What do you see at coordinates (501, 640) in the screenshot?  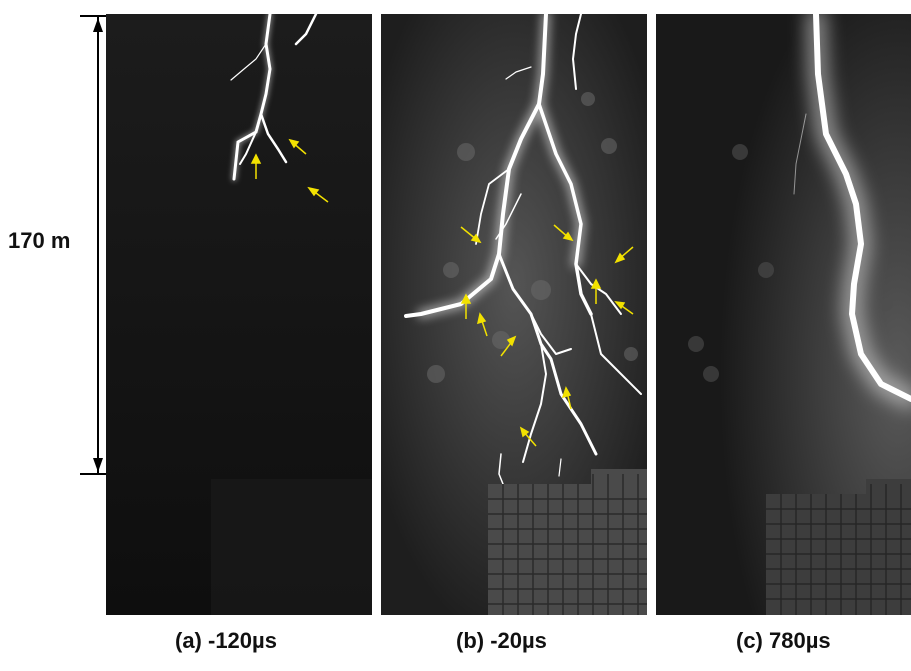 I see `caption-b: (b) -20µs` at bounding box center [501, 640].